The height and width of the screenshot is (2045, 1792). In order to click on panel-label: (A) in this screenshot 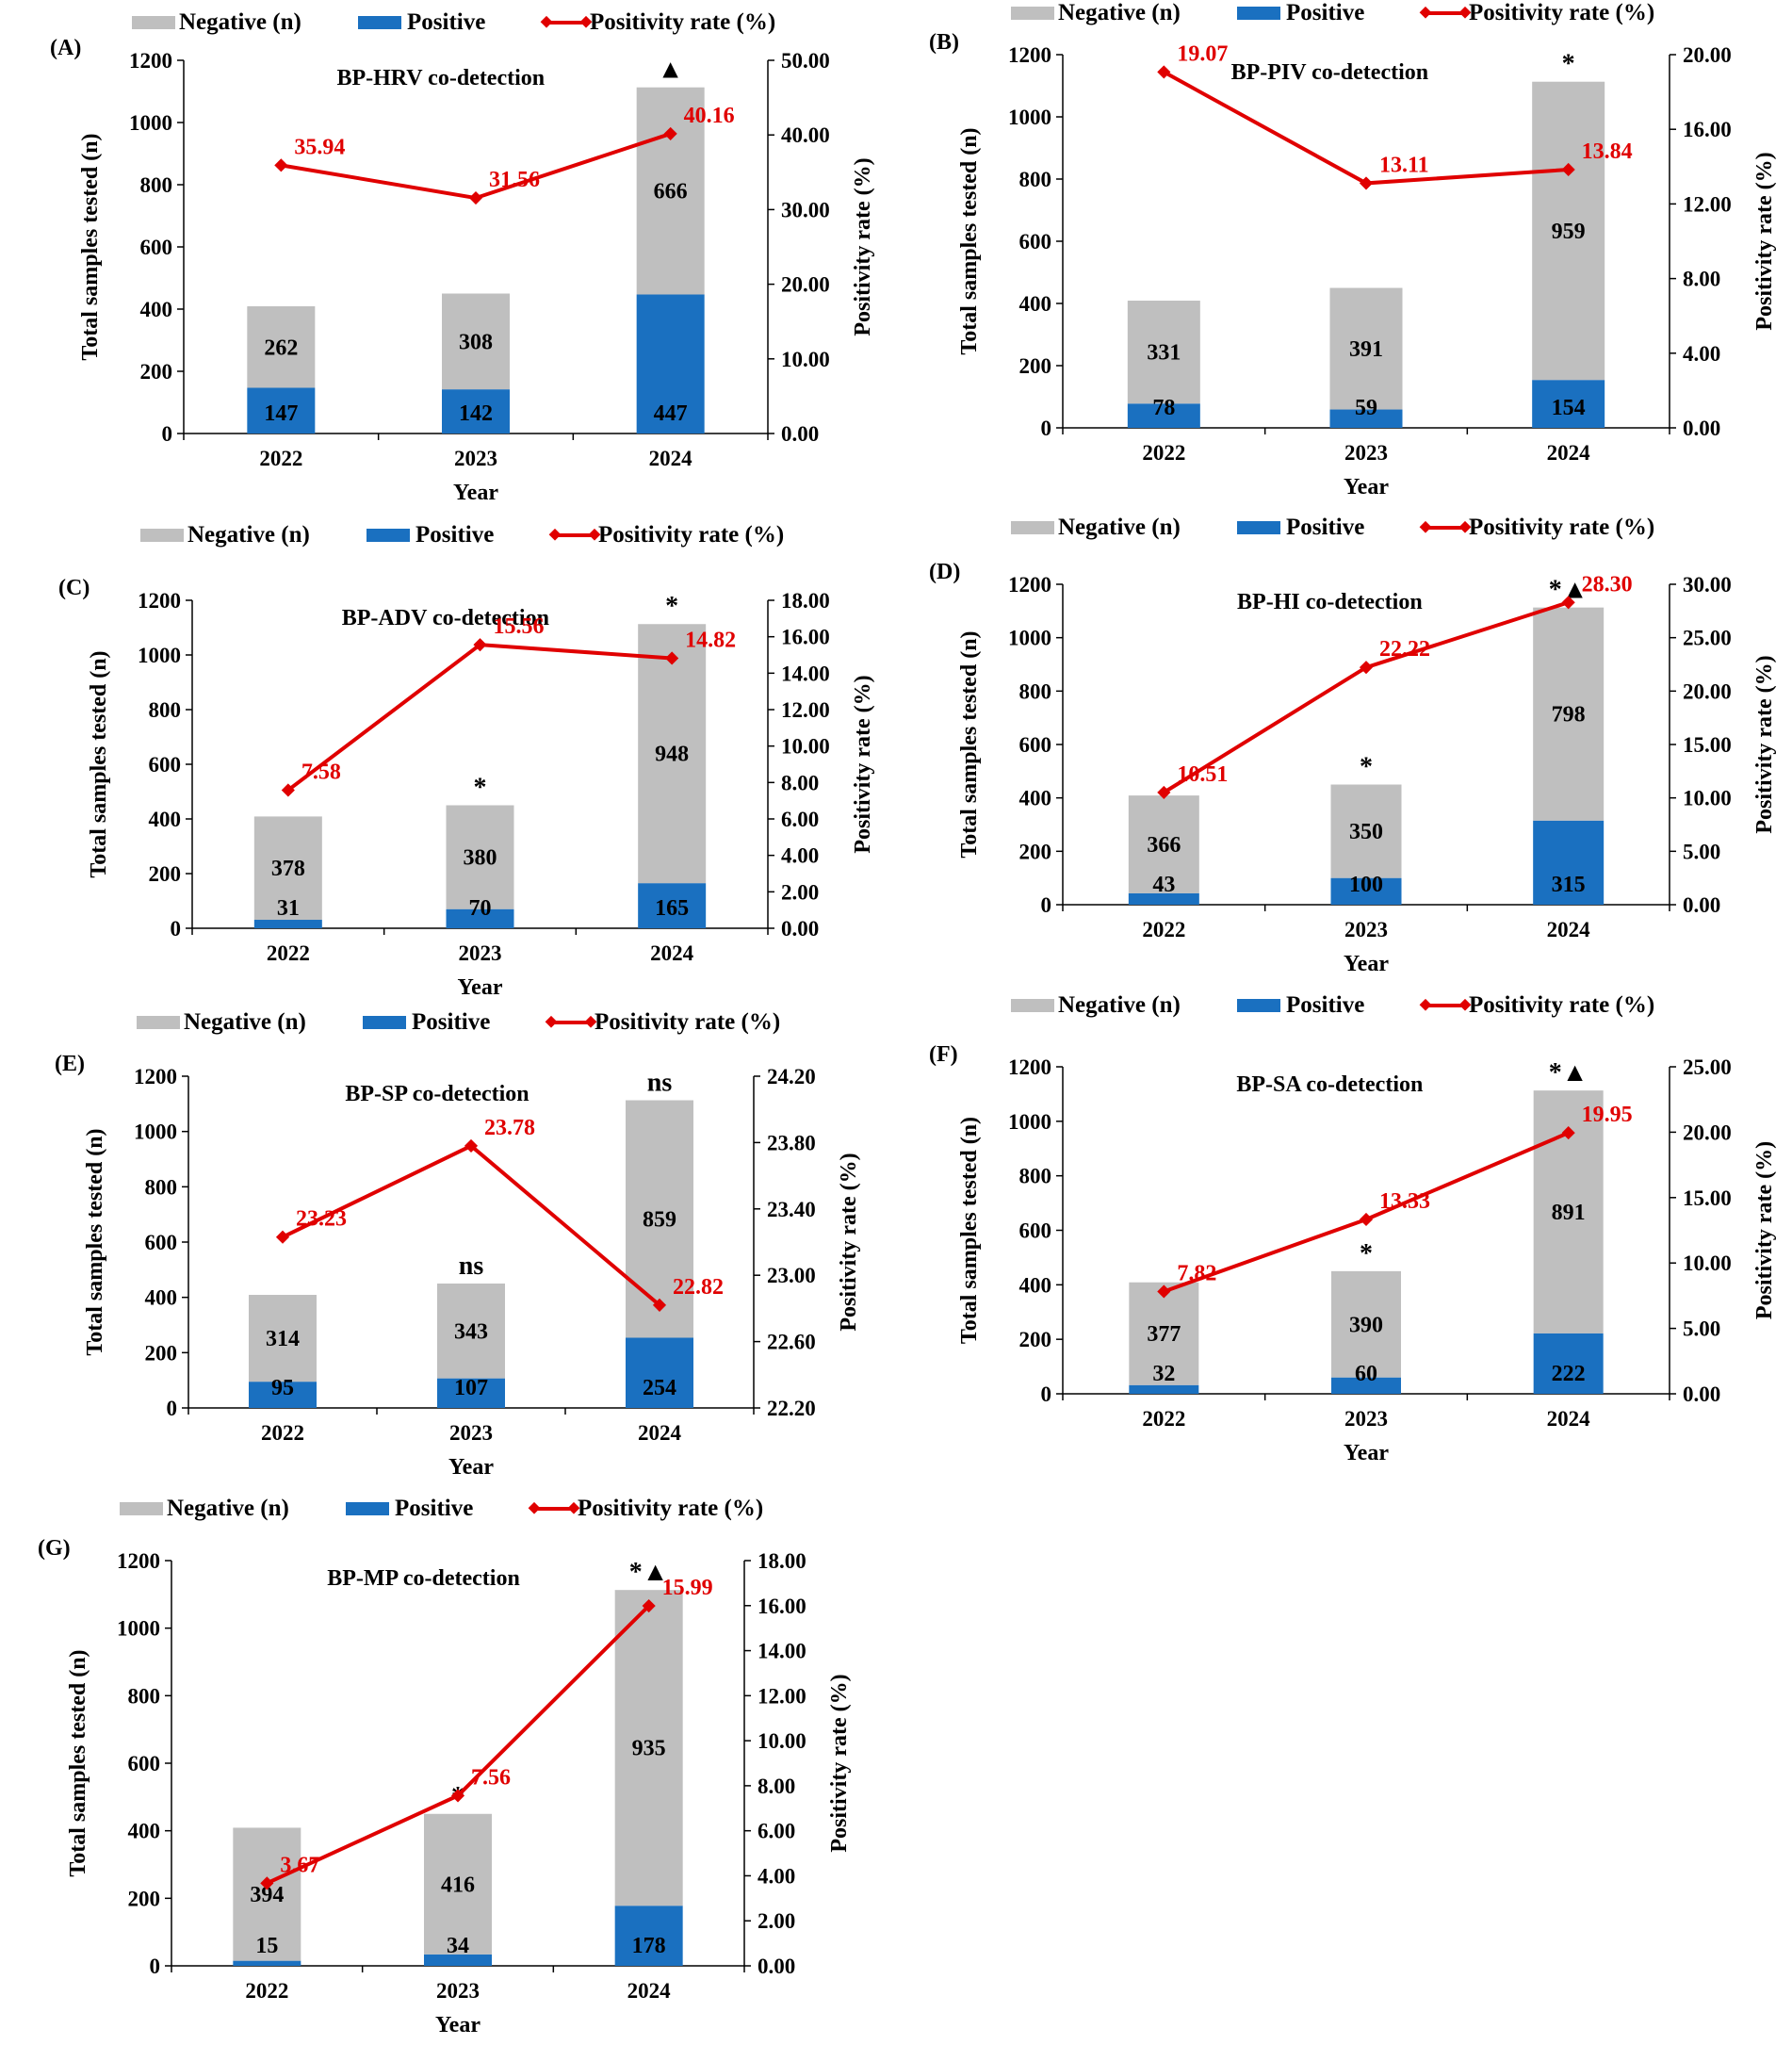, I will do `click(65, 48)`.